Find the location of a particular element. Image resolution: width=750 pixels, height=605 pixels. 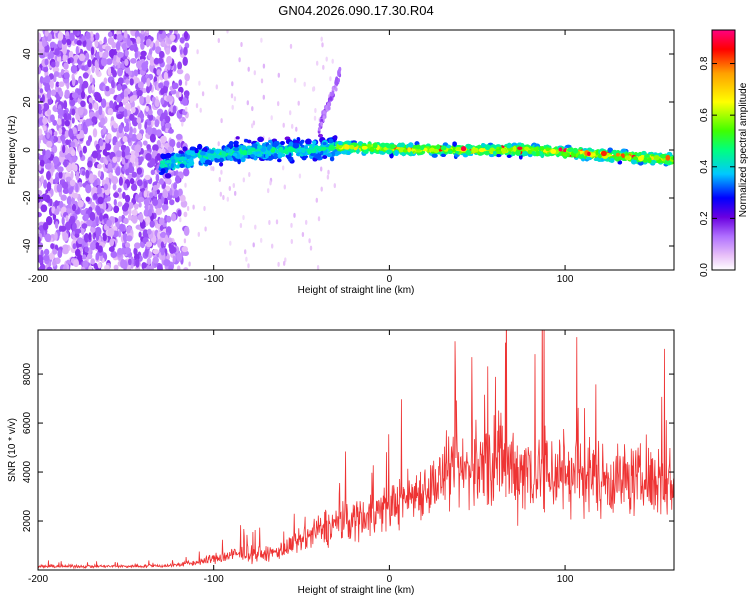

colorbar-tick-label: 0.6 is located at coordinates (704, 115).